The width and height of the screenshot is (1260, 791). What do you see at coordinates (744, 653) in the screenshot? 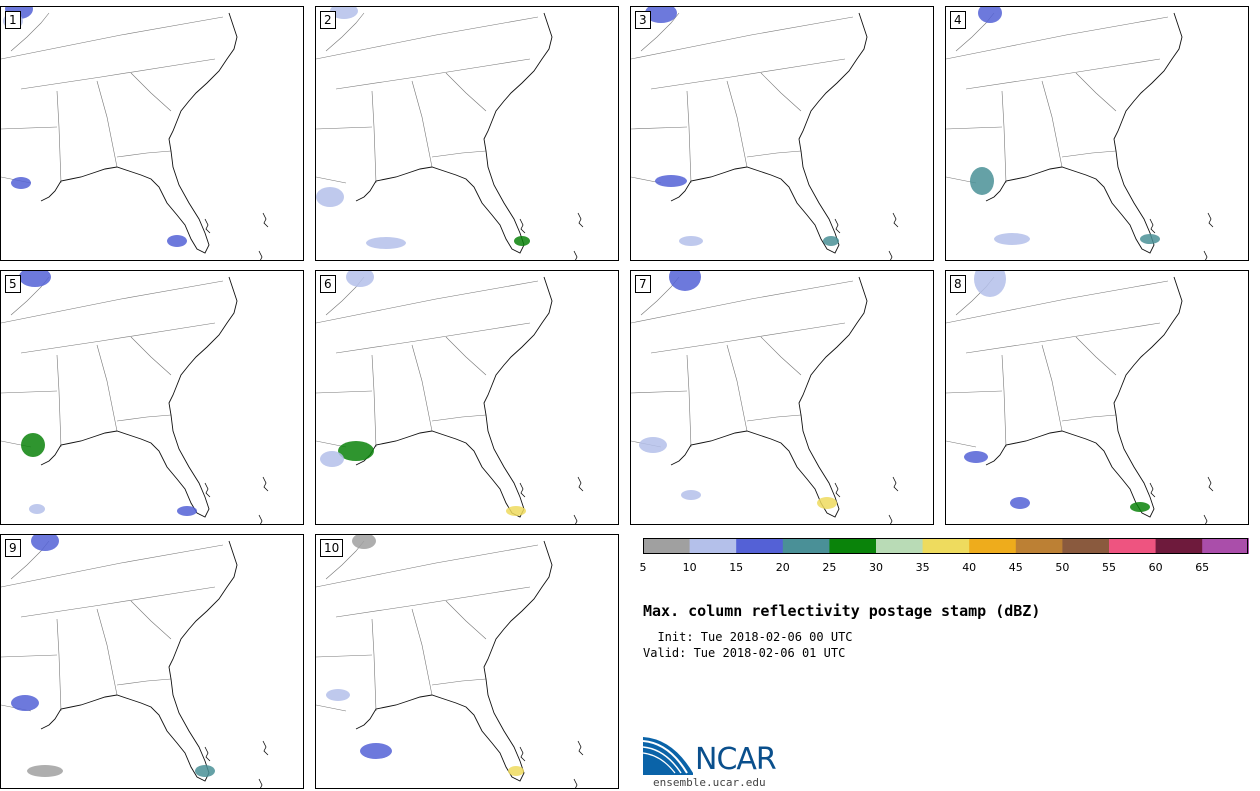
I see `valid-time: Valid: Tue 2018-02-06 01 UTC` at bounding box center [744, 653].